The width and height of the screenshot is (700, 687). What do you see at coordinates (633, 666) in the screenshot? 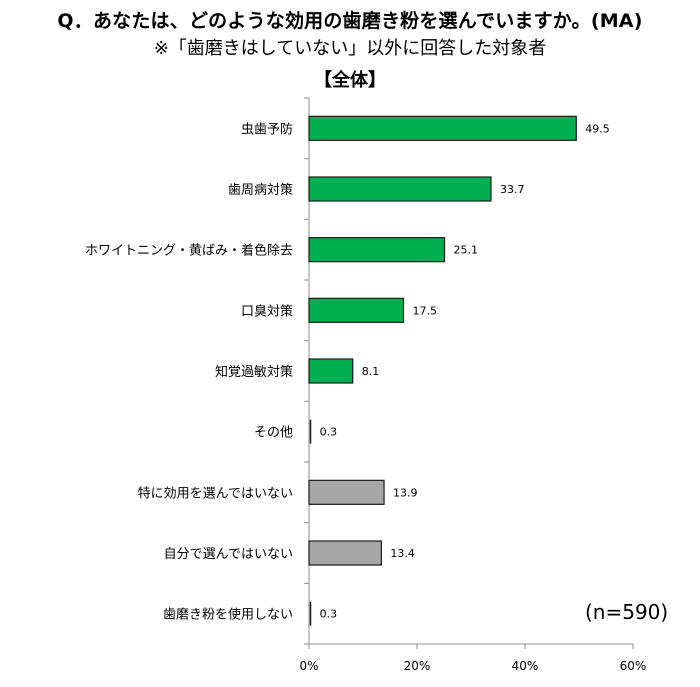
I see `x-tick-label: 60%` at bounding box center [633, 666].